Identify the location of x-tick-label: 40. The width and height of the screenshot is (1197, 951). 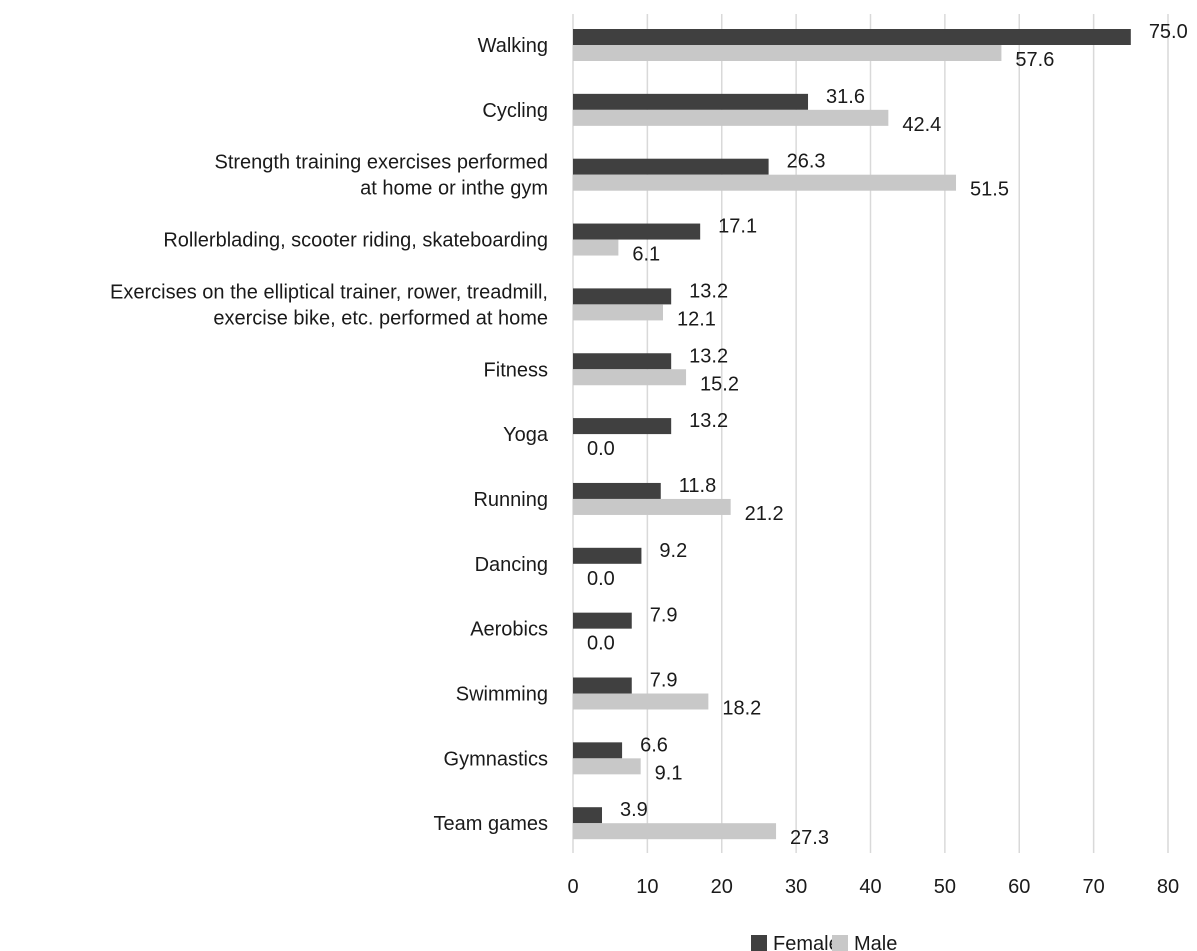
(870, 887).